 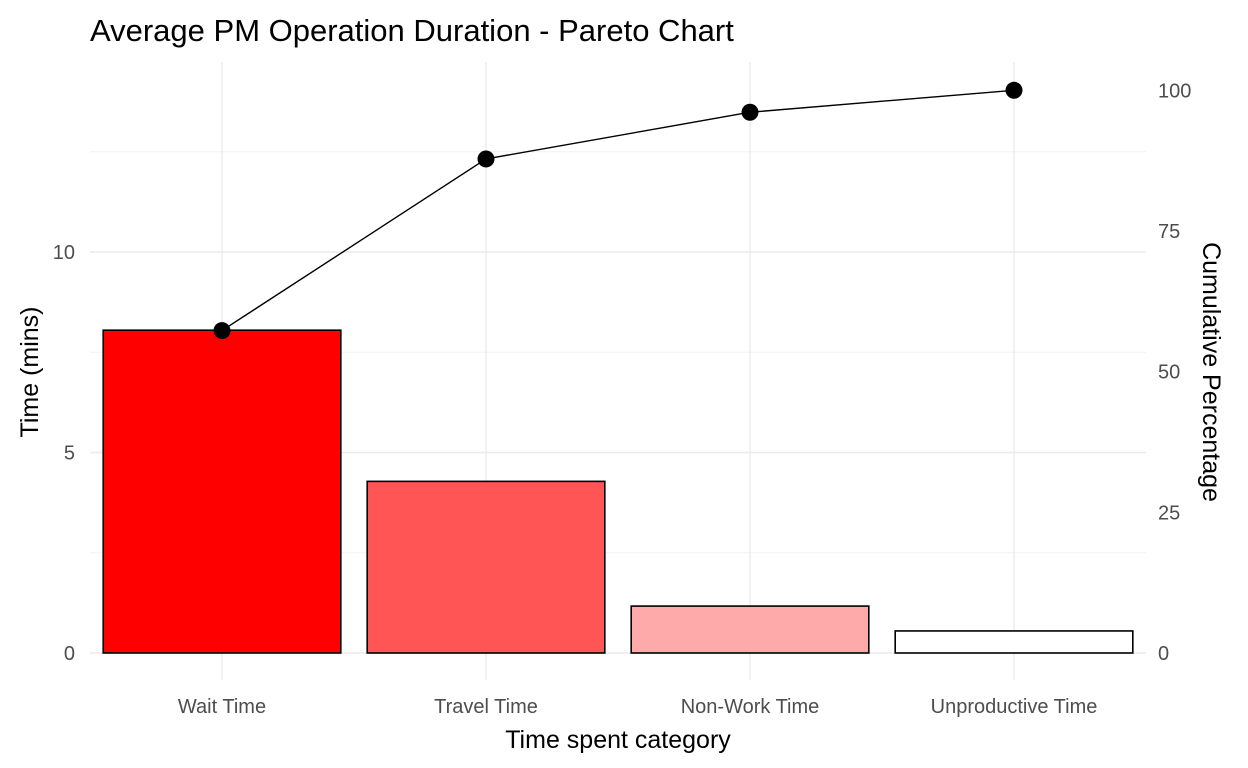 I want to click on y-tick-label: 10, so click(x=64, y=253).